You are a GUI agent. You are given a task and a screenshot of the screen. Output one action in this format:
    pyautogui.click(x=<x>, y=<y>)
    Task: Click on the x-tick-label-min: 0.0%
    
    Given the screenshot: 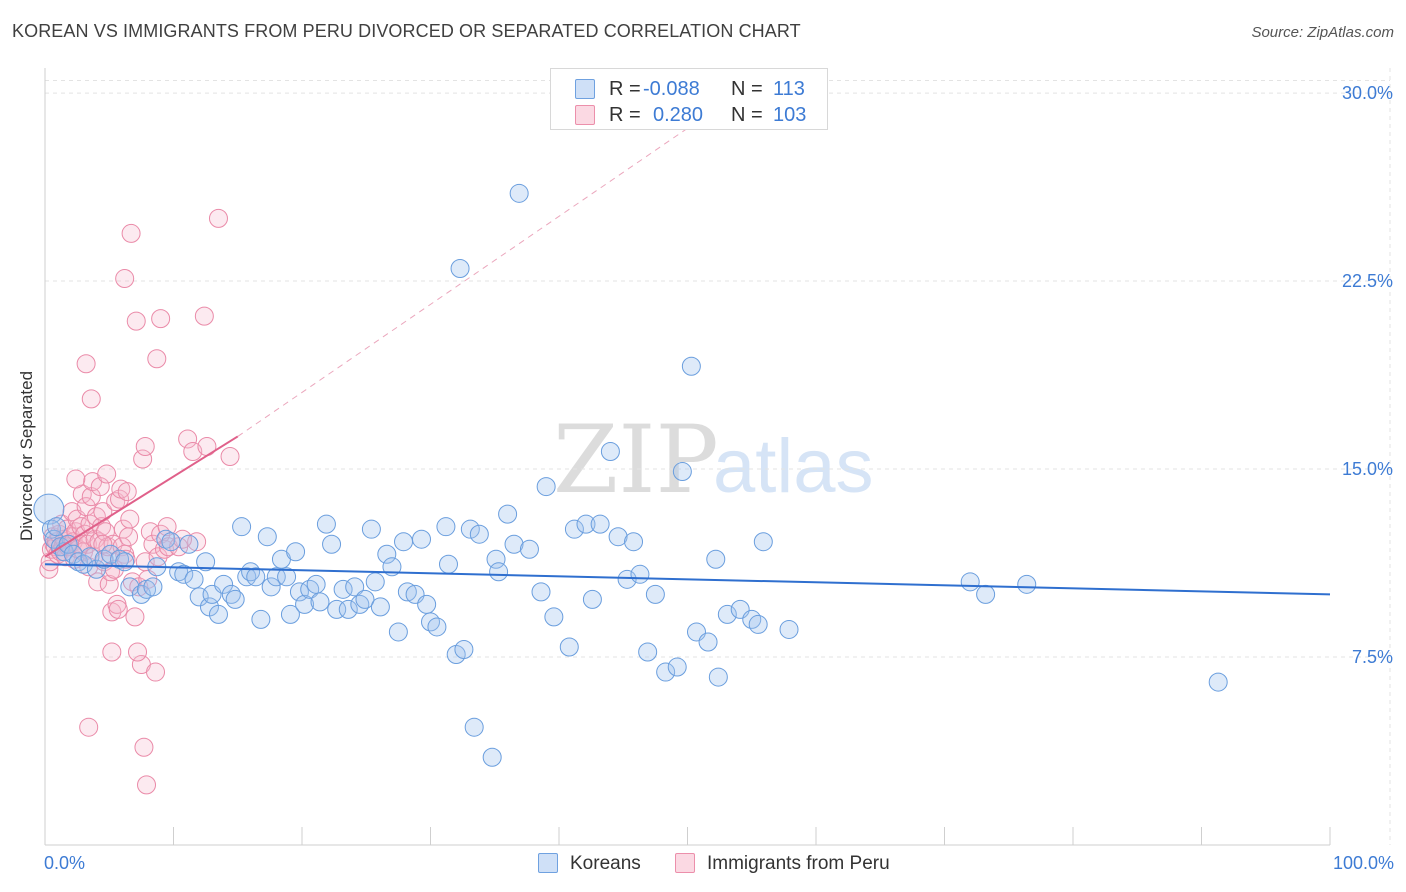 What is the action you would take?
    pyautogui.click(x=65, y=863)
    